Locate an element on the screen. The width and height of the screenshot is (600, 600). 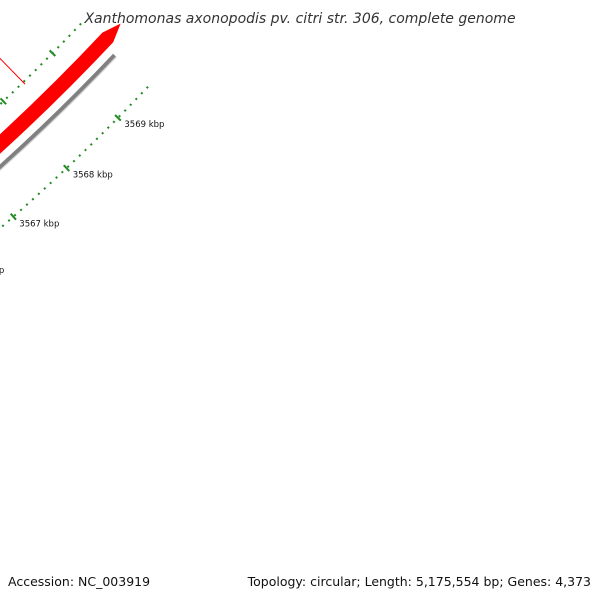
tick-label-1: 3568 kbp is located at coordinates (93, 176).